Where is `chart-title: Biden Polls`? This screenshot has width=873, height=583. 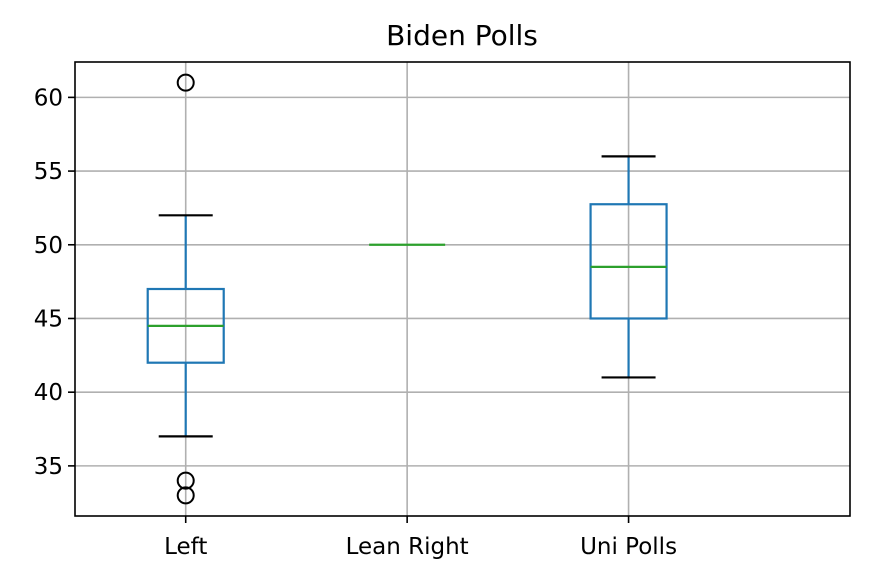
chart-title: Biden Polls is located at coordinates (462, 35).